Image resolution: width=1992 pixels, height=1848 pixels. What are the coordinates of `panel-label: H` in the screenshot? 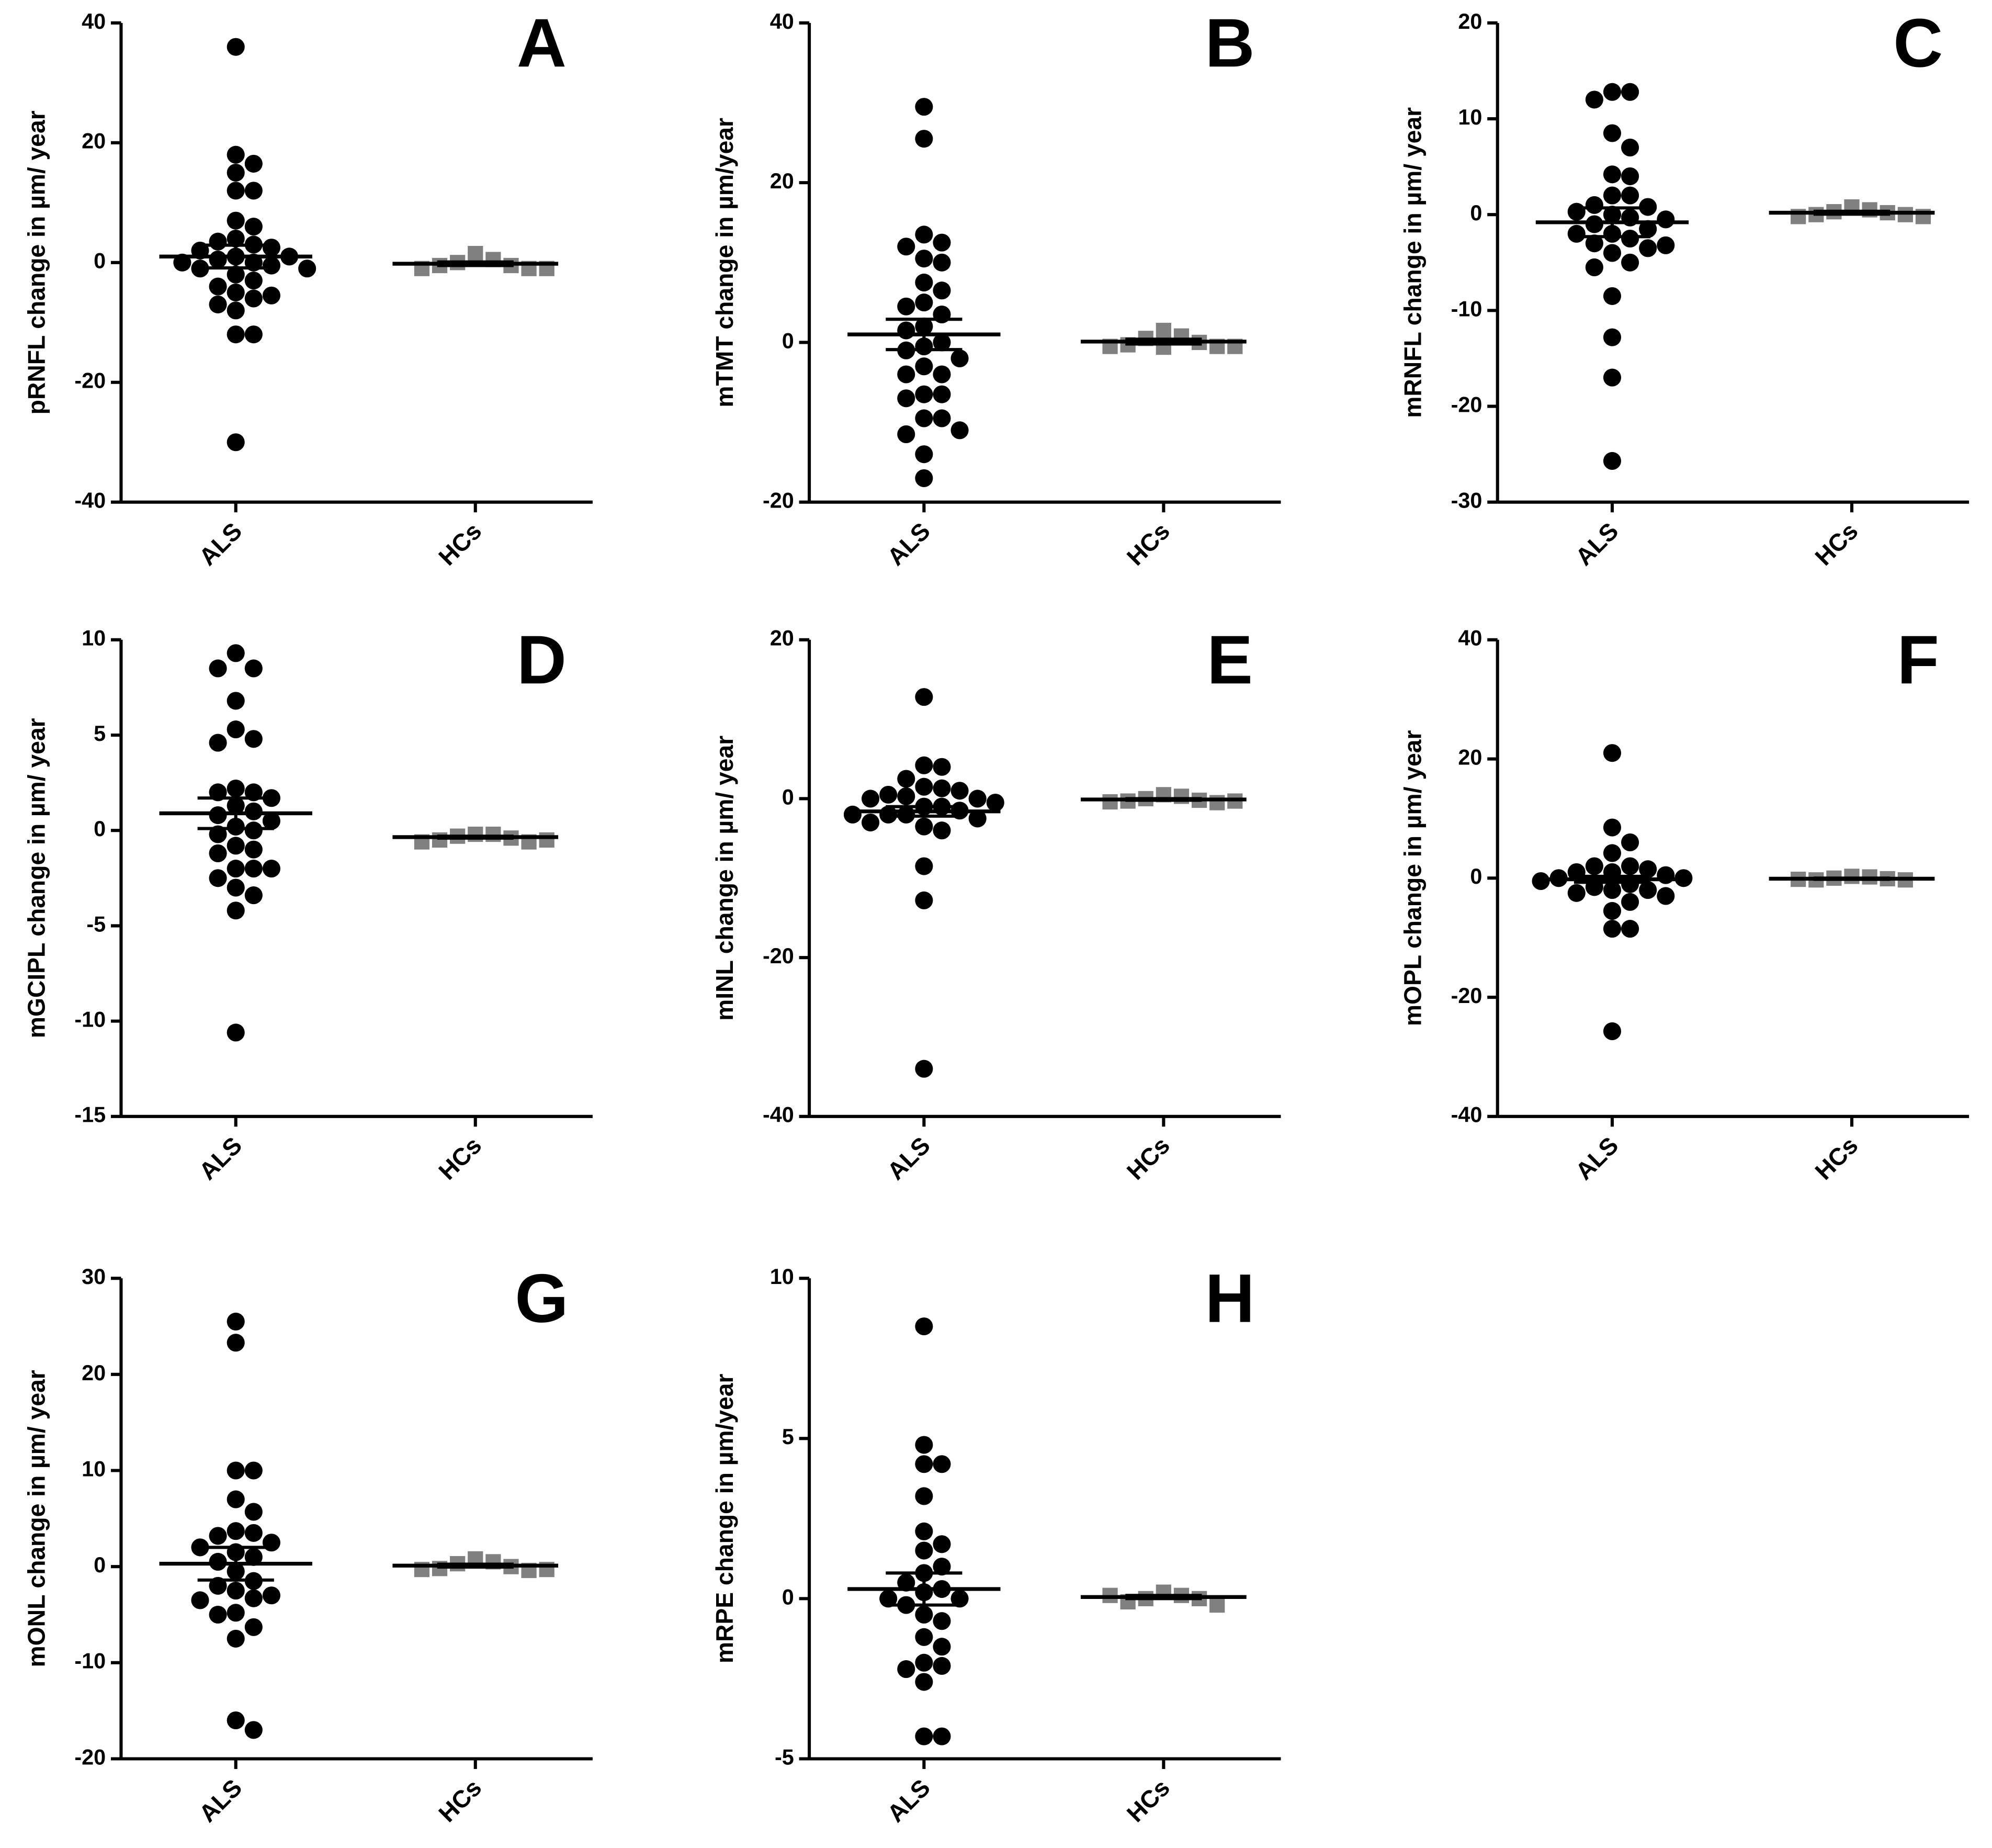 It's located at (1230, 1298).